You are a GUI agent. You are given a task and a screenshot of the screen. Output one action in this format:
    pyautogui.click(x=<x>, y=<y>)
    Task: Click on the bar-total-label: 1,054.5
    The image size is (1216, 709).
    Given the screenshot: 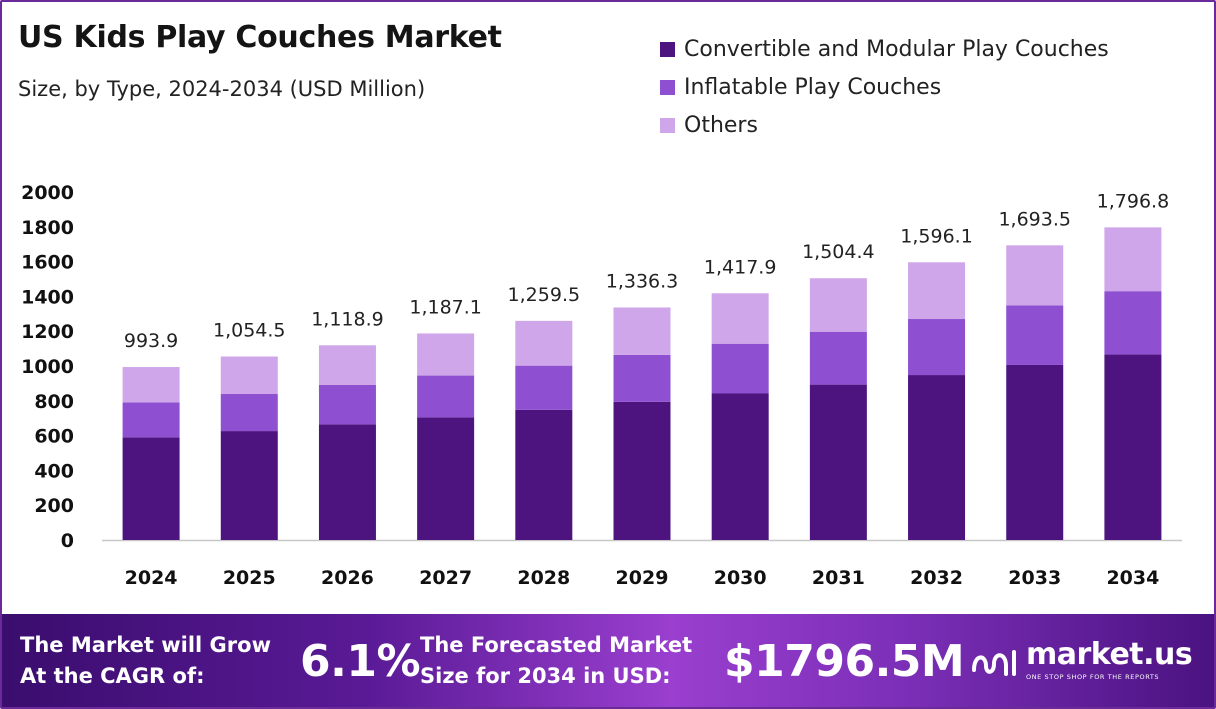 What is the action you would take?
    pyautogui.click(x=249, y=331)
    